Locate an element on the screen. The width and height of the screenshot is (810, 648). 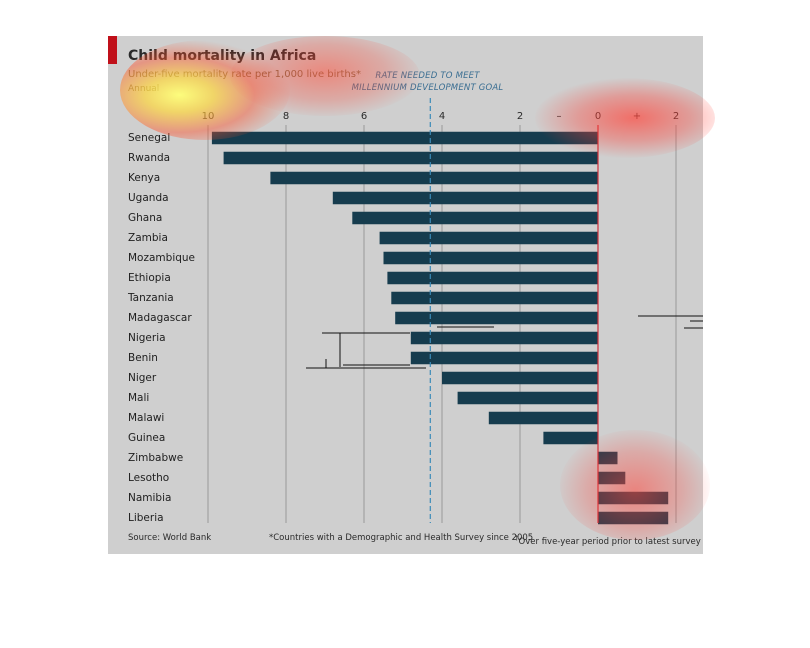
x-tick-label: 10 is located at coordinates (208, 116).